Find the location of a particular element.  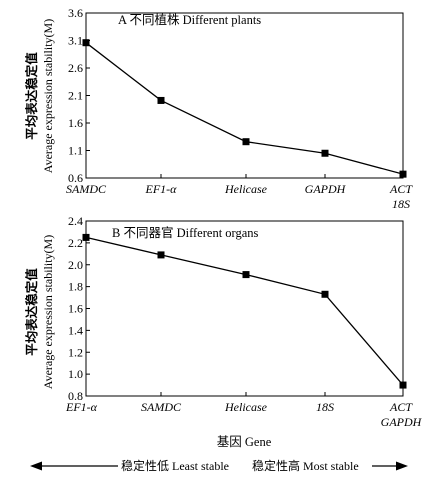

panel-a-ylabel-cn: 平均表达稳定值 is located at coordinates (31, 96).